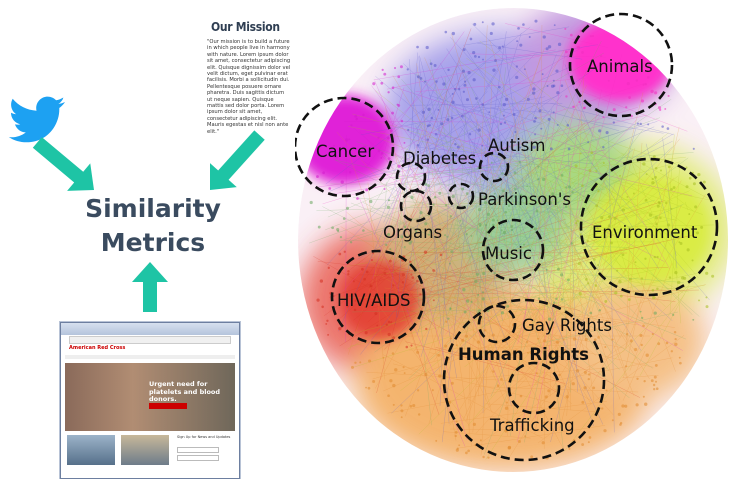  Describe the element at coordinates (237, 160) in the screenshot. I see `mission-arrow` at that location.